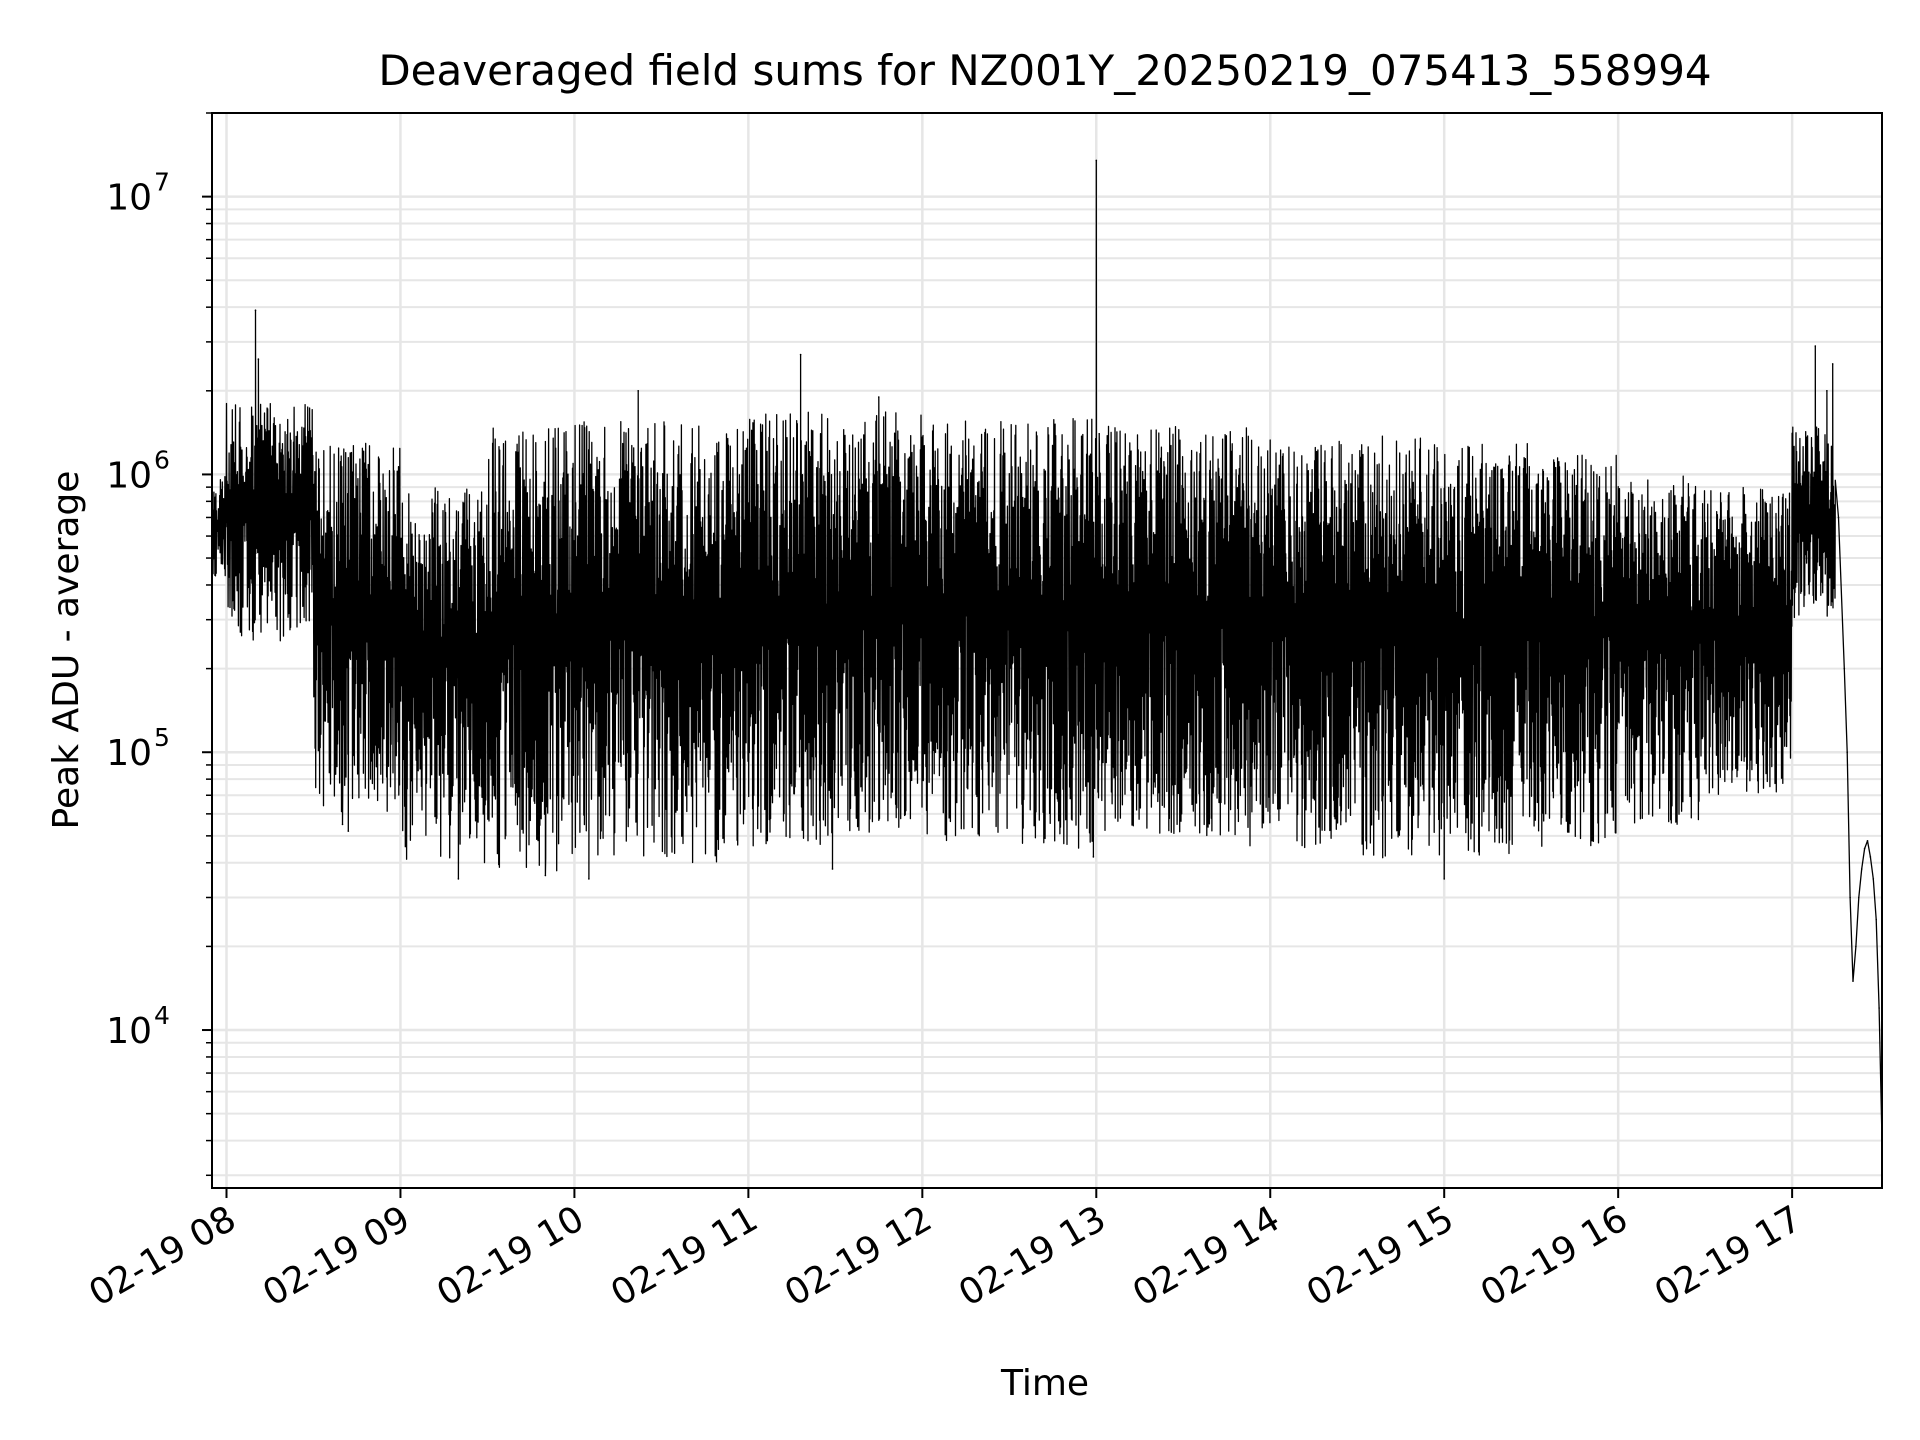 This screenshot has height=1440, width=1920. I want to click on y-tick-label-exponent: 6, so click(162, 459).